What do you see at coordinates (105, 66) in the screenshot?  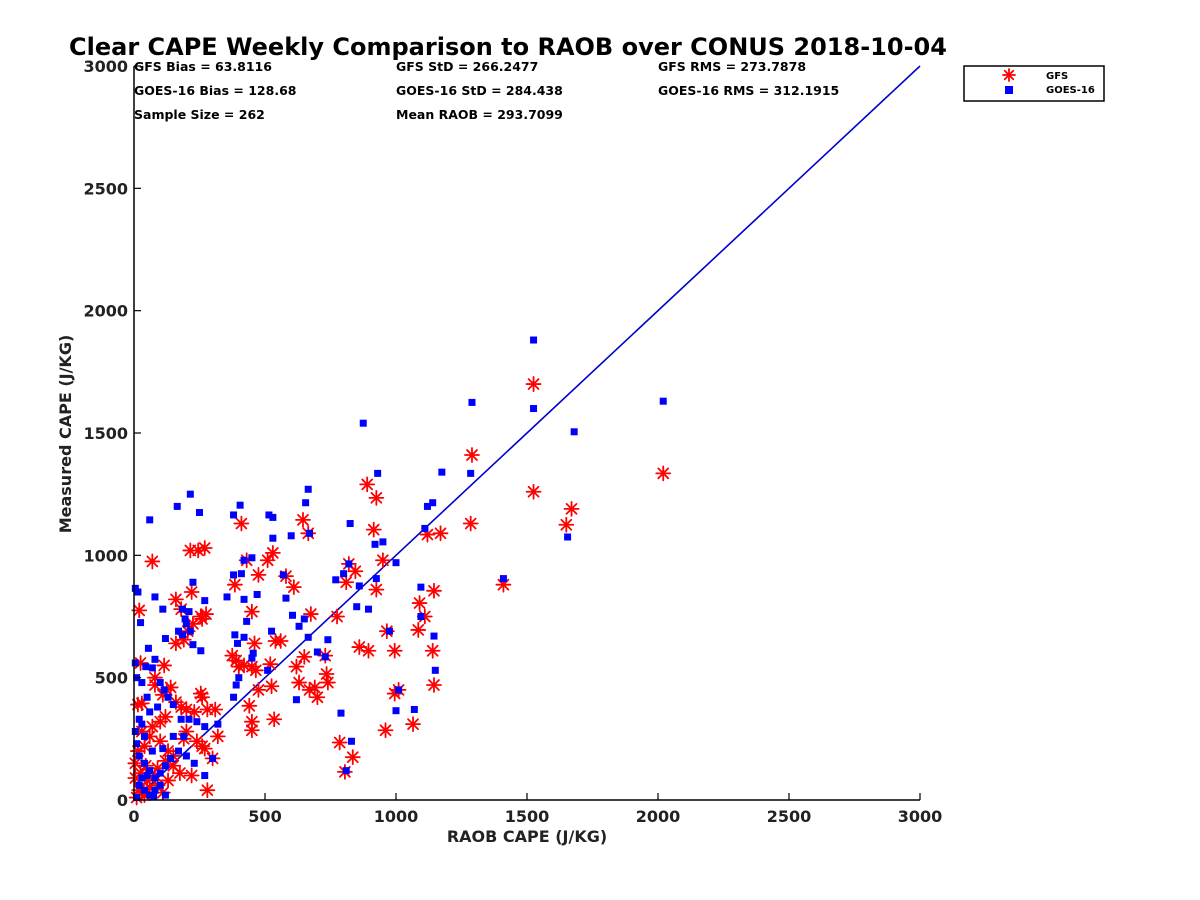 I see `y-tick-label: 3000` at bounding box center [105, 66].